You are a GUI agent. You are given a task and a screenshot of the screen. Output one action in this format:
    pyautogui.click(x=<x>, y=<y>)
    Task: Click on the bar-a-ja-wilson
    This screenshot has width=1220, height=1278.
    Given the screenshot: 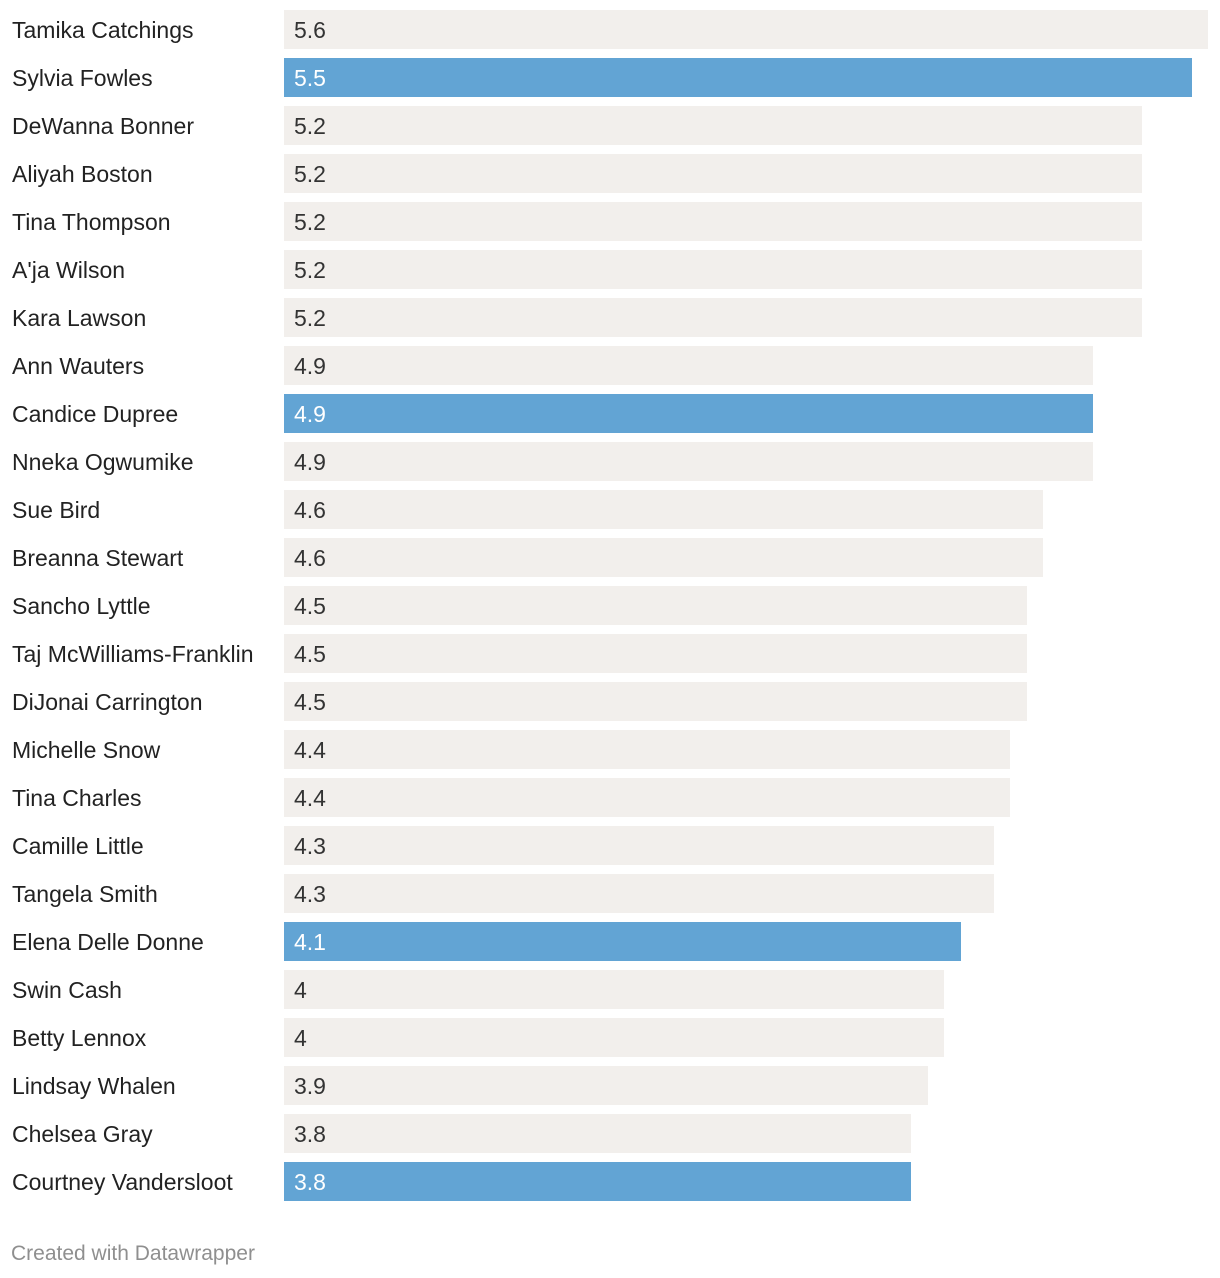 What is the action you would take?
    pyautogui.click(x=713, y=269)
    